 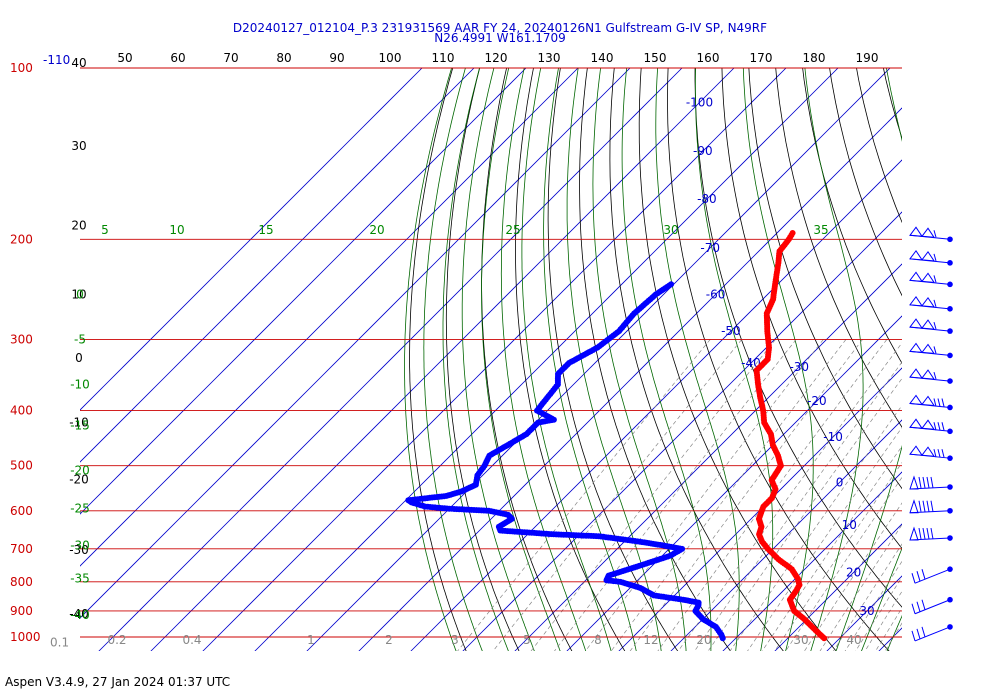 I want to click on moist-top-label: 5, so click(x=105, y=230).